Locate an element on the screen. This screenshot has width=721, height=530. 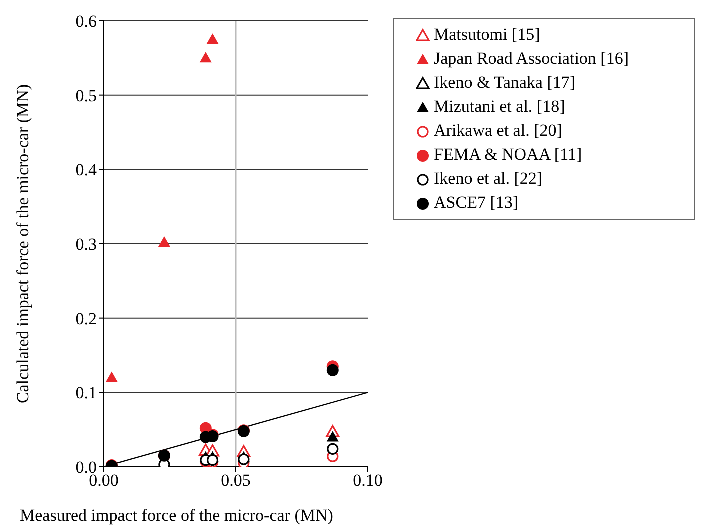
y-tick-label: 0.5 is located at coordinates (86, 96).